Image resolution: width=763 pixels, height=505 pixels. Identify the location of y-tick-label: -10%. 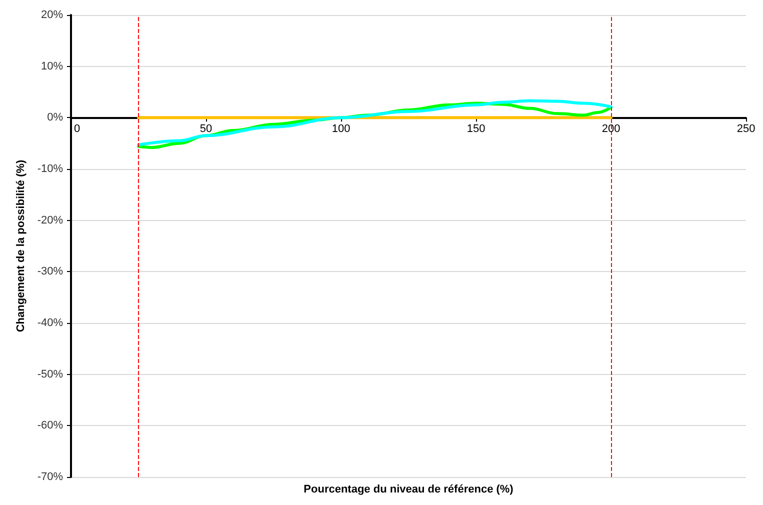
(50, 169).